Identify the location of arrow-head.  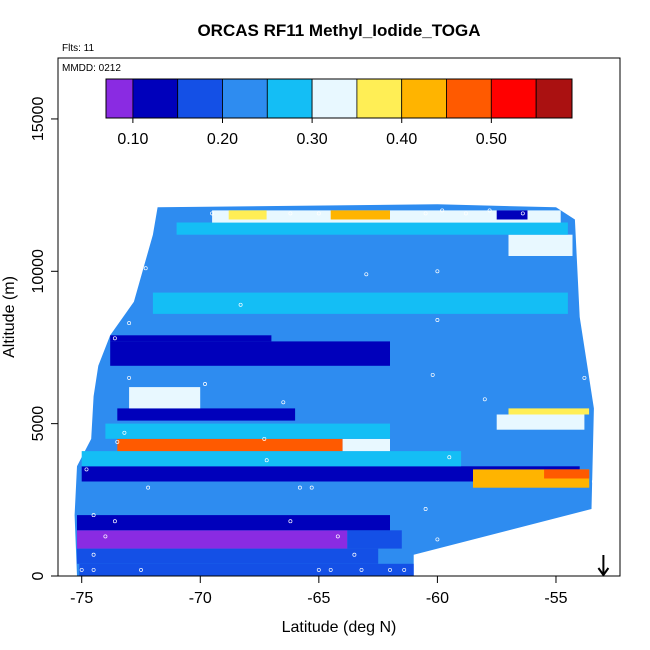
(603, 572).